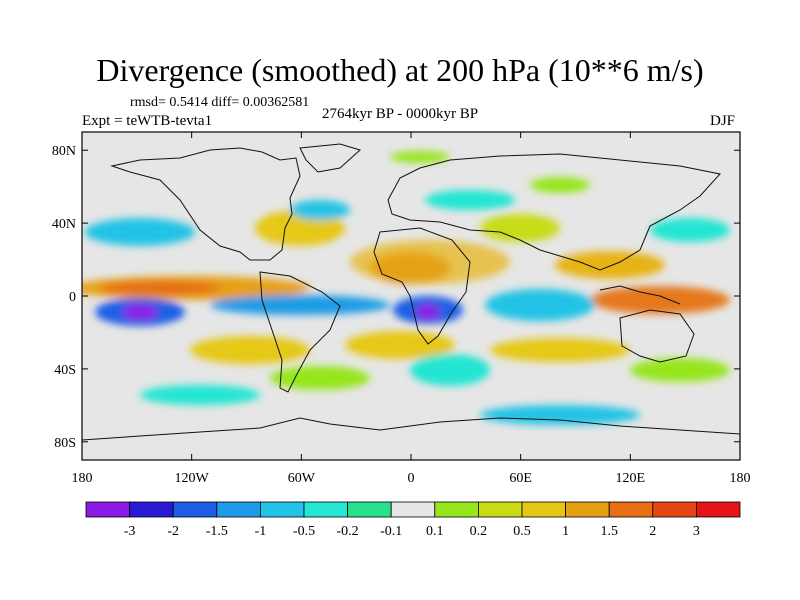 The image size is (800, 600). What do you see at coordinates (560, 185) in the screenshot?
I see `blob-arctic-green2` at bounding box center [560, 185].